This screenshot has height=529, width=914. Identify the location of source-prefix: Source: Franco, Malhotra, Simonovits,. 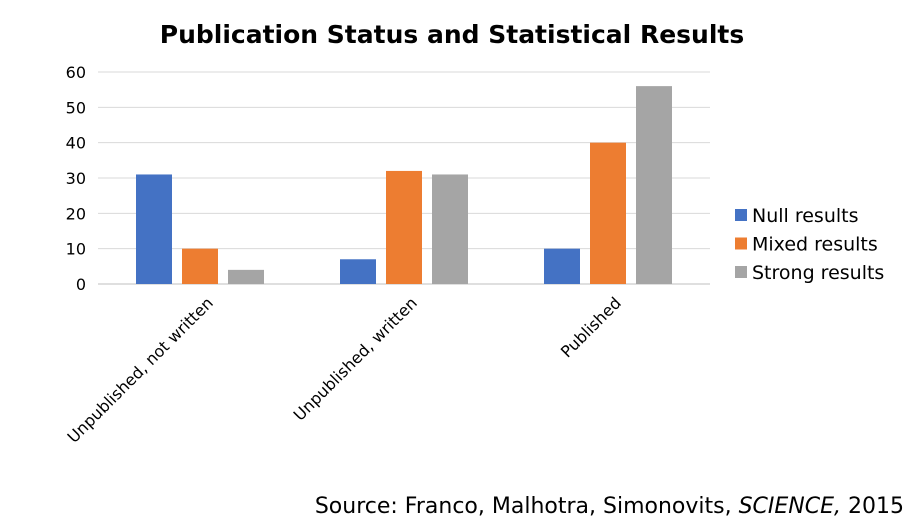
(526, 506).